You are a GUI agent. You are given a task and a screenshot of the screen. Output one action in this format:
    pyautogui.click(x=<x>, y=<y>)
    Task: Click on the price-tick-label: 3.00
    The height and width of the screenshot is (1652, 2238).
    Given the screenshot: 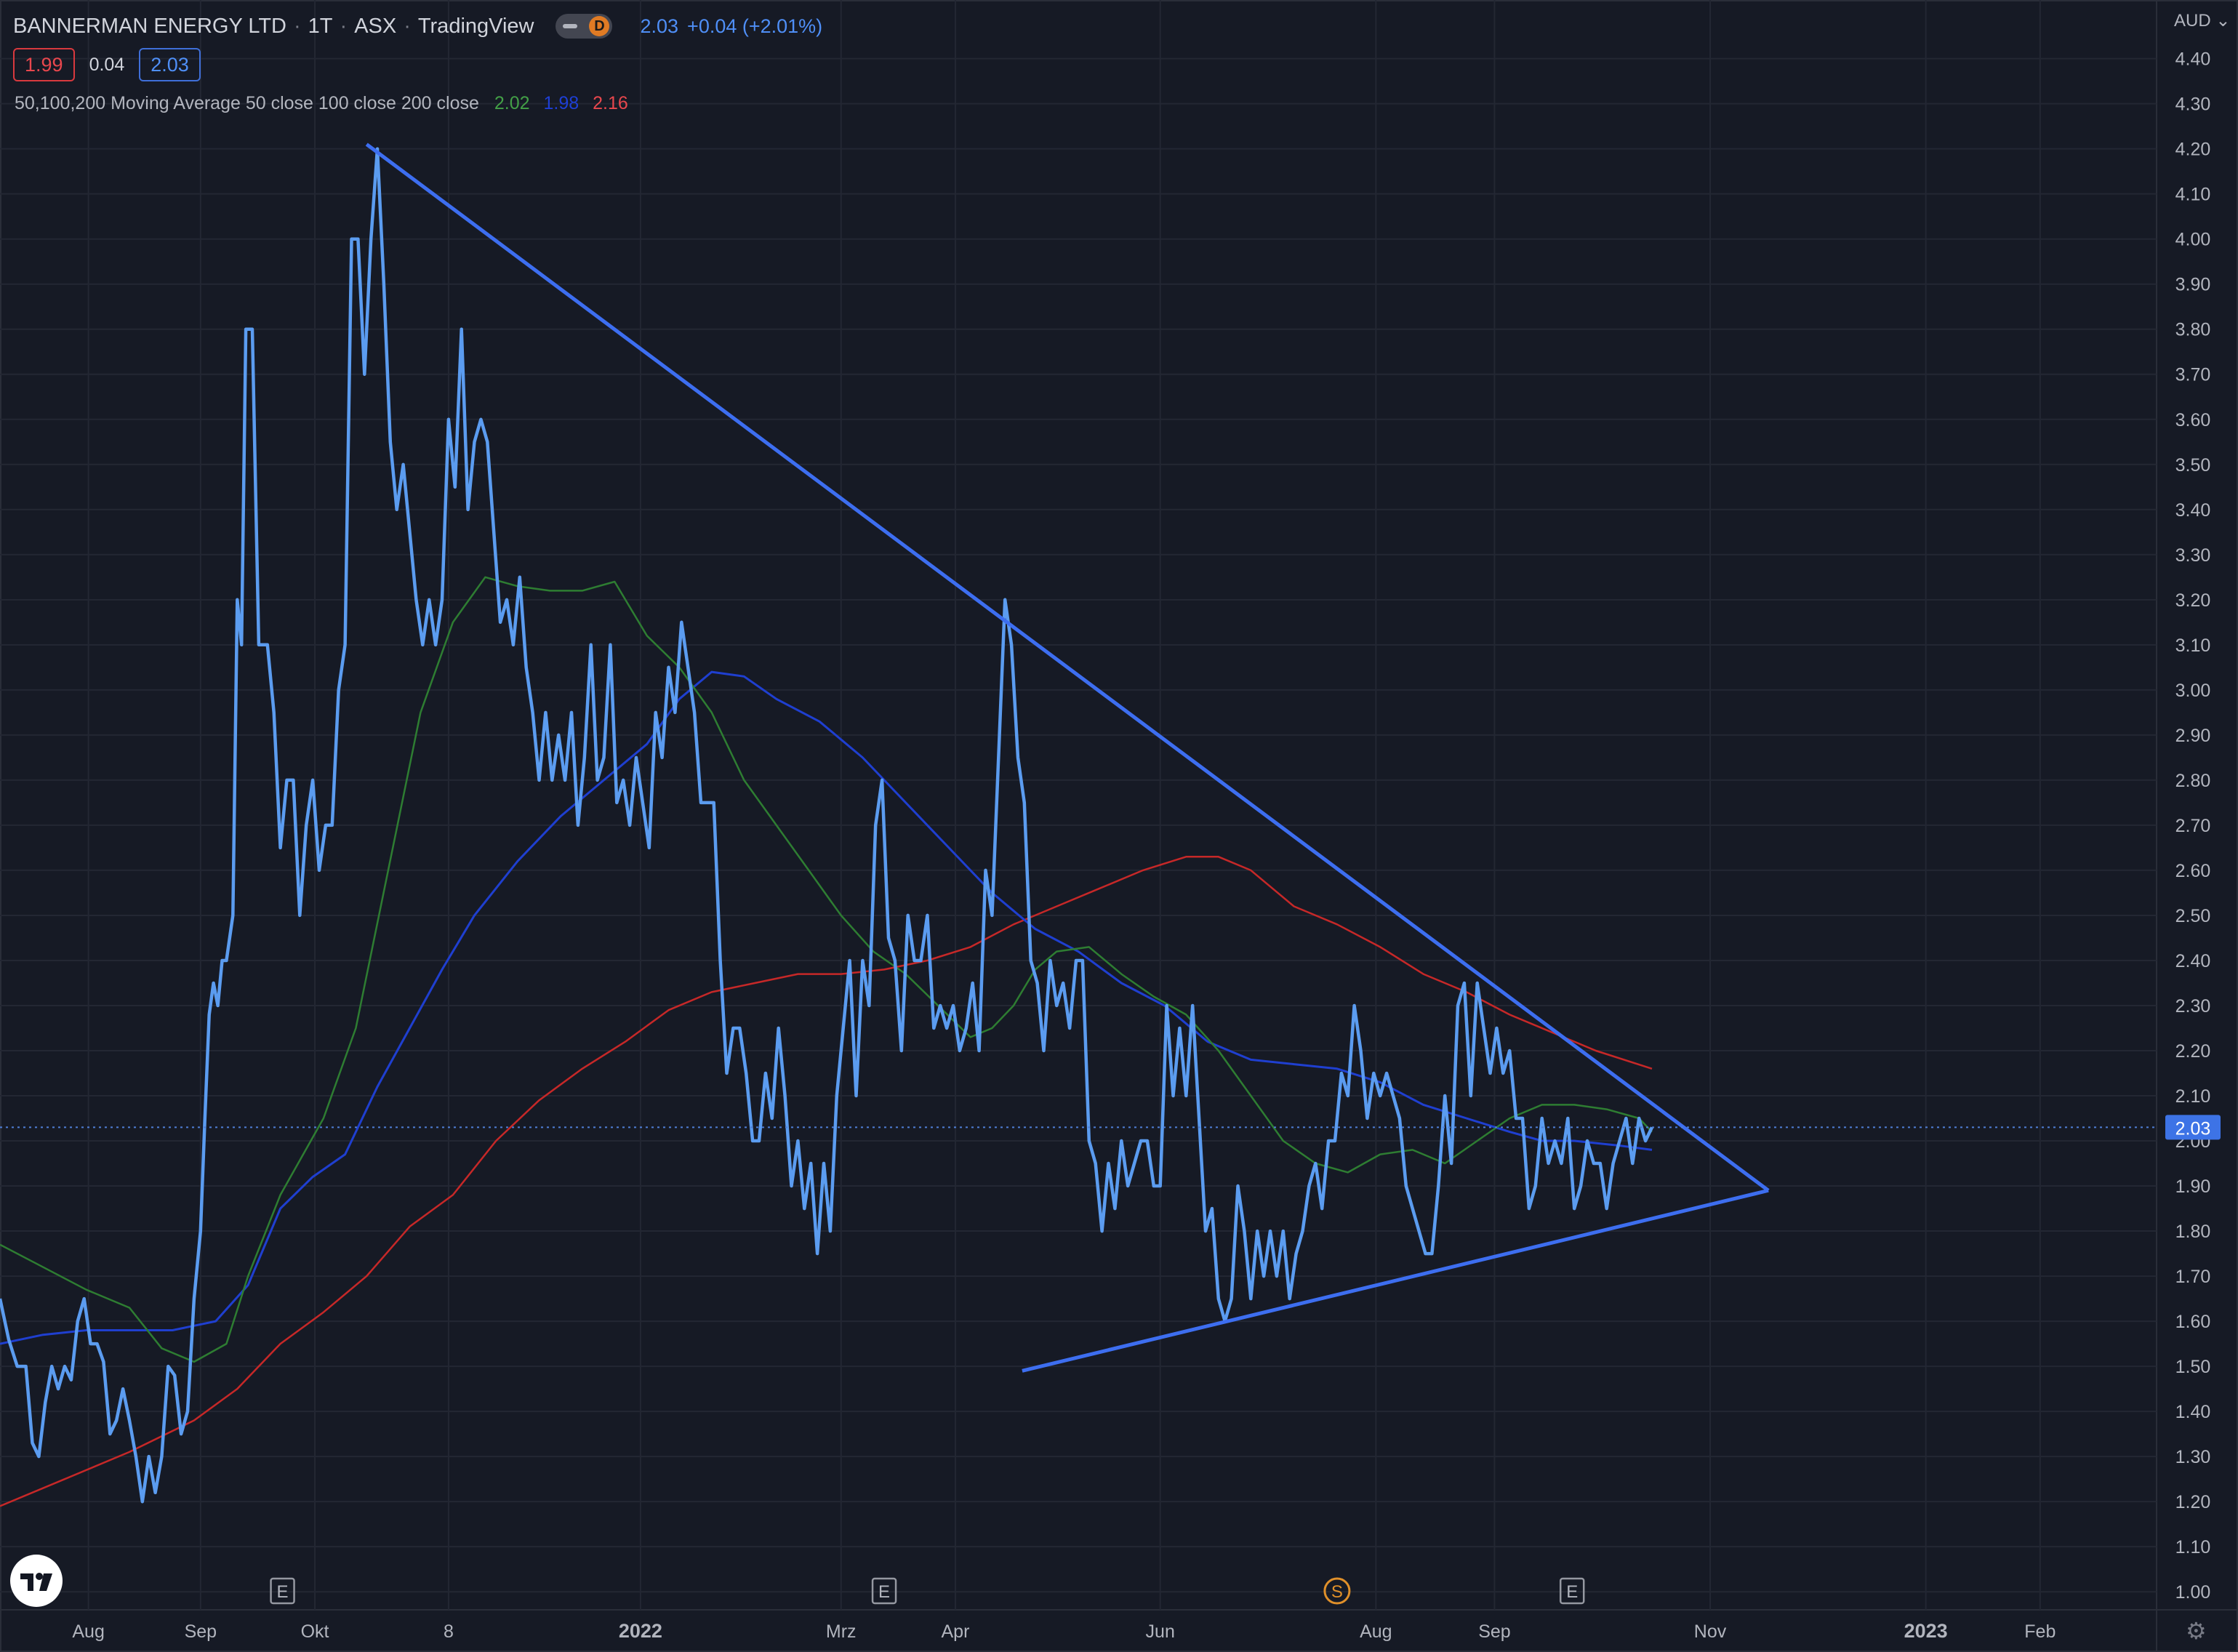 What is the action you would take?
    pyautogui.click(x=2193, y=691)
    